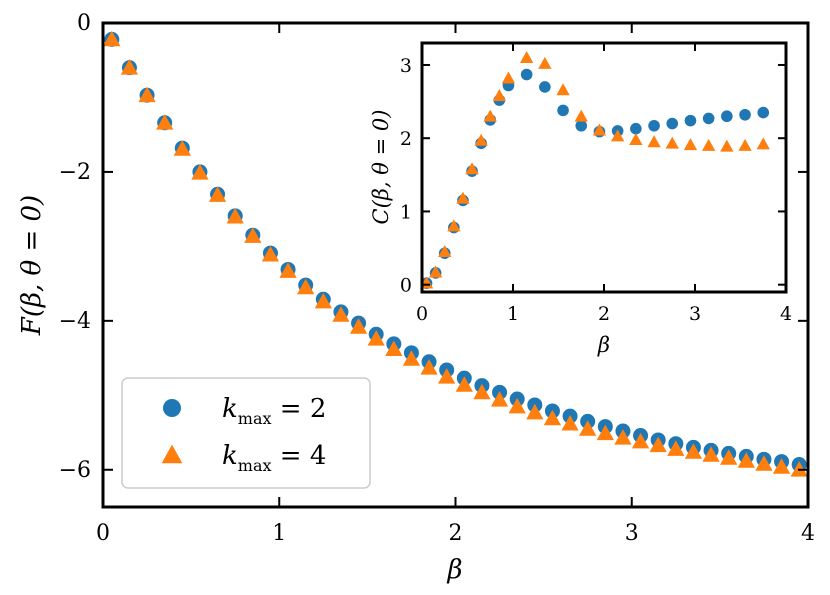  I want to click on inset-x-axis-label: β, so click(603, 345).